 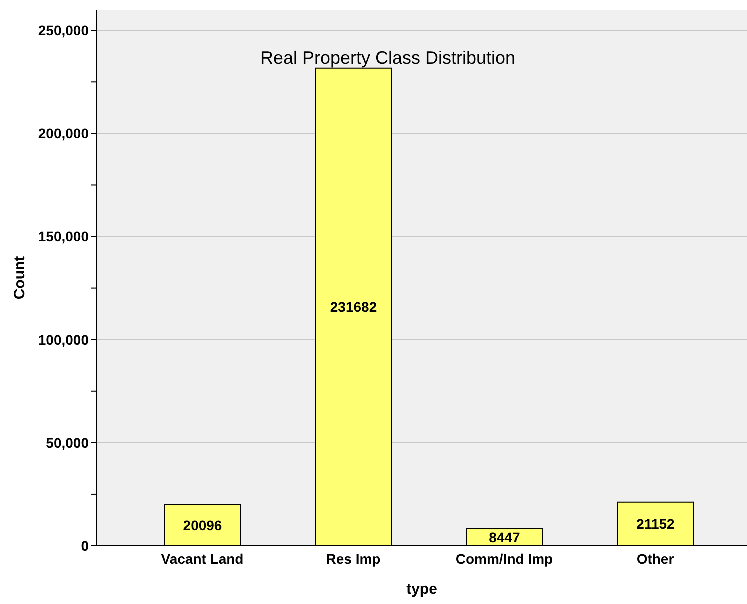 I want to click on x-tick-label: Res Imp, so click(x=353, y=558).